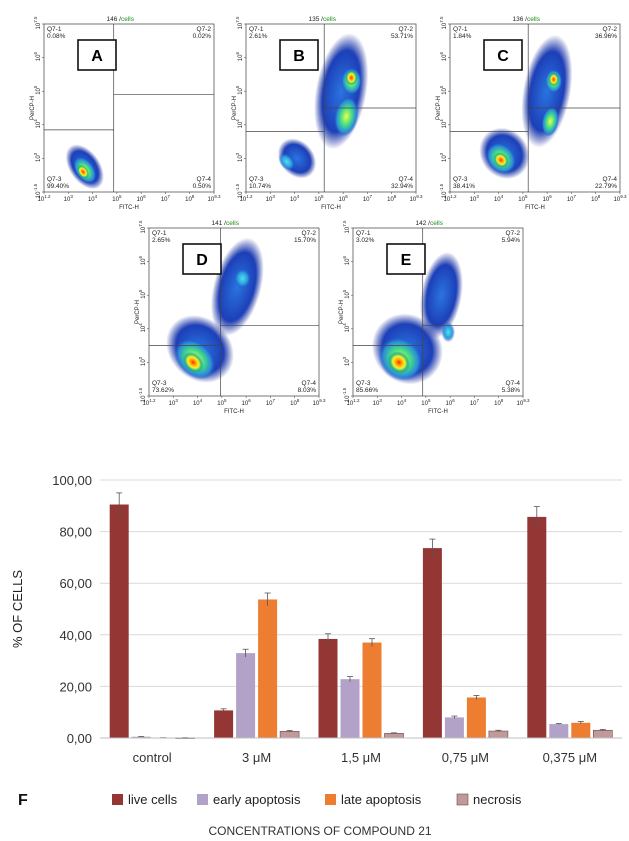 This screenshot has height=841, width=629. I want to click on quadrant-value-q1: 1.84%, so click(462, 36).